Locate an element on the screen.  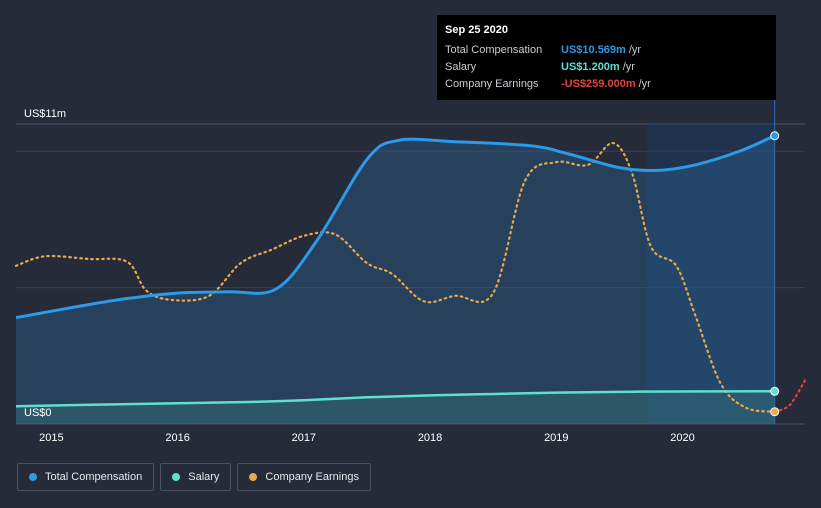
x-tick-label: 2018 is located at coordinates (430, 438).